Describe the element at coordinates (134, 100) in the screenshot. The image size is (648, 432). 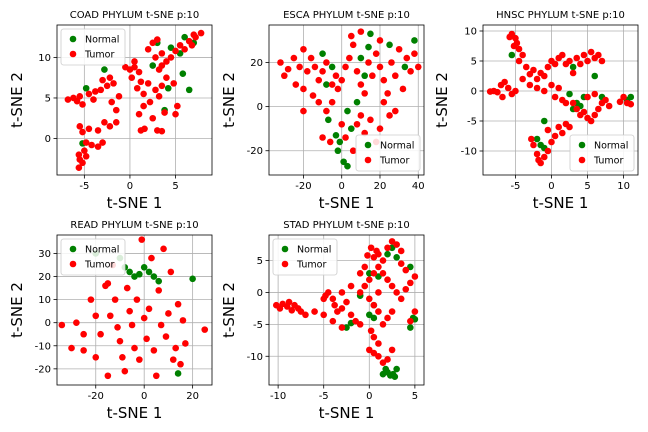
I see `axes-frame` at that location.